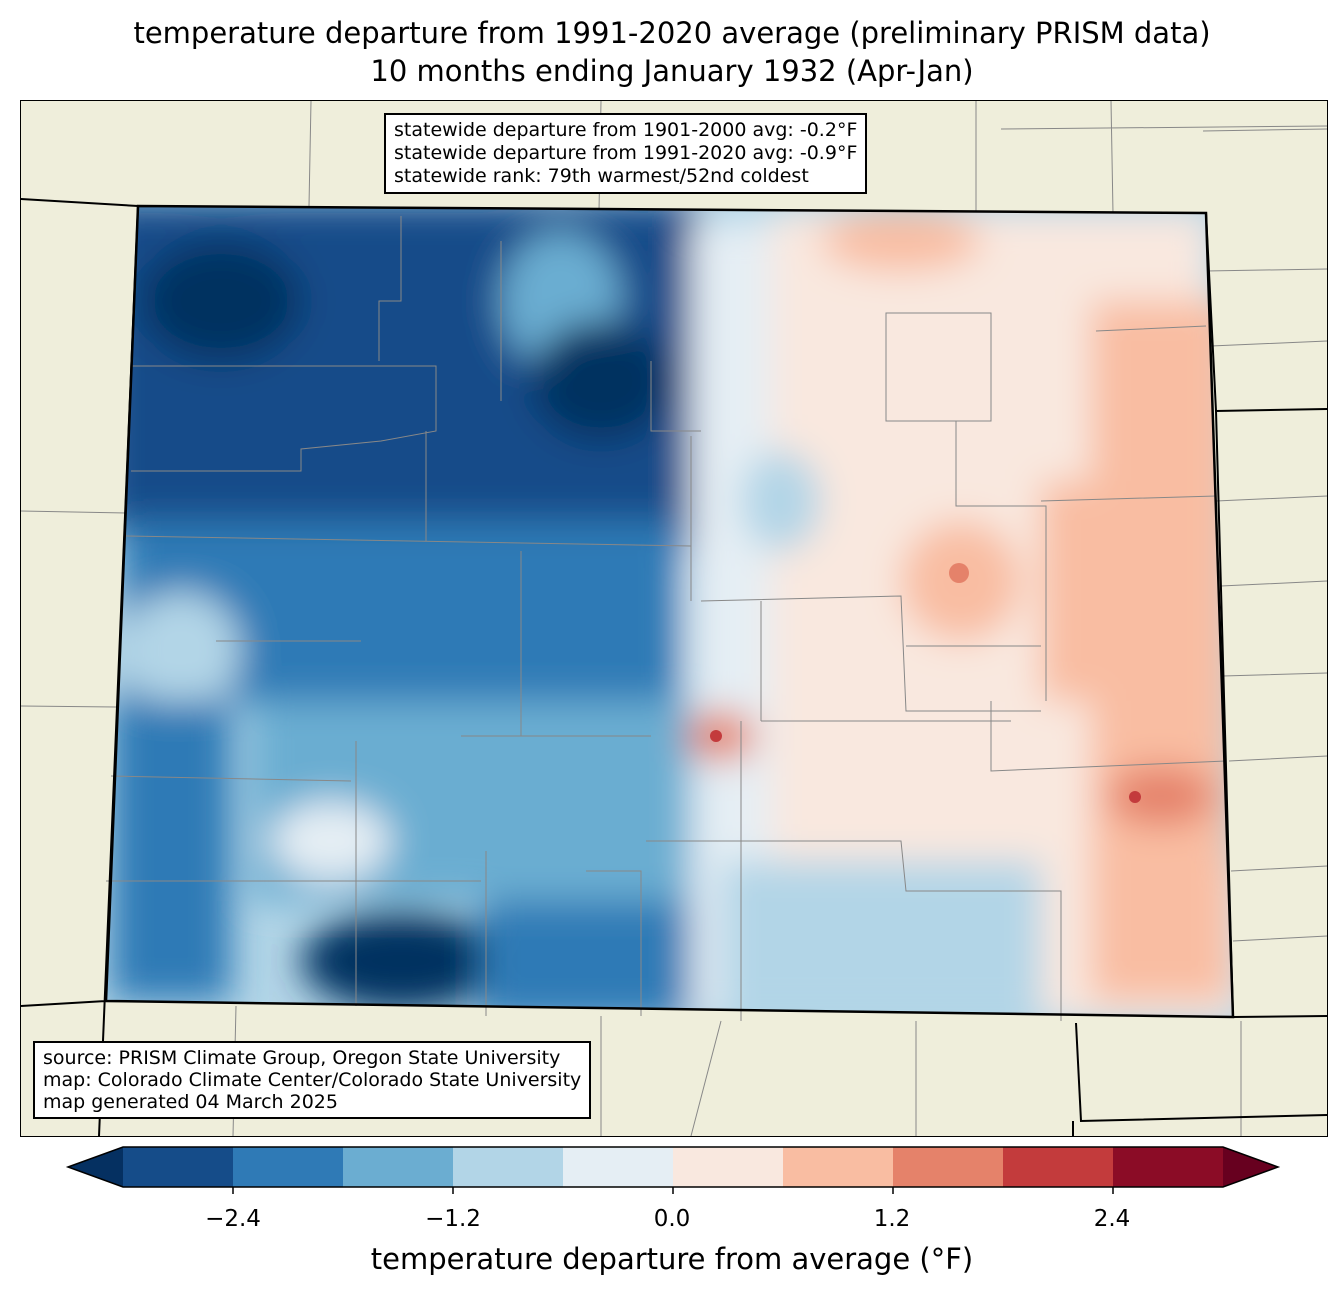 This screenshot has height=1299, width=1344. Describe the element at coordinates (672, 1219) in the screenshot. I see `colorbar-tick: 0.0` at that location.